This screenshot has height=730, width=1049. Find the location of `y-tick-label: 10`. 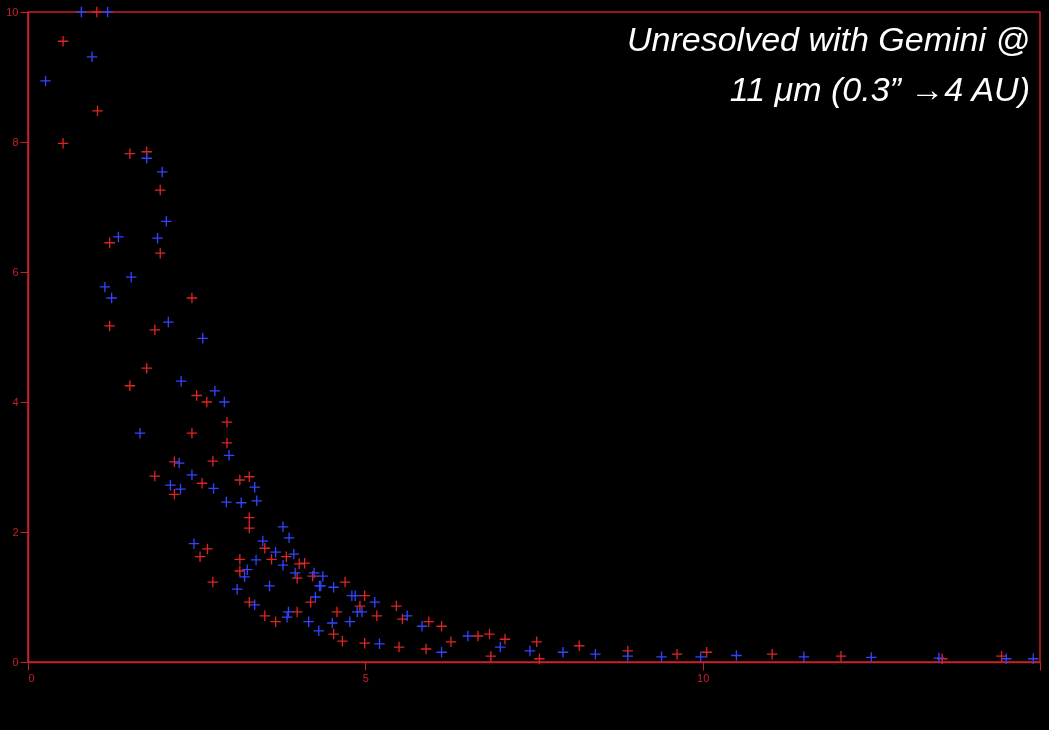

y-tick-label: 10 is located at coordinates (12, 11).